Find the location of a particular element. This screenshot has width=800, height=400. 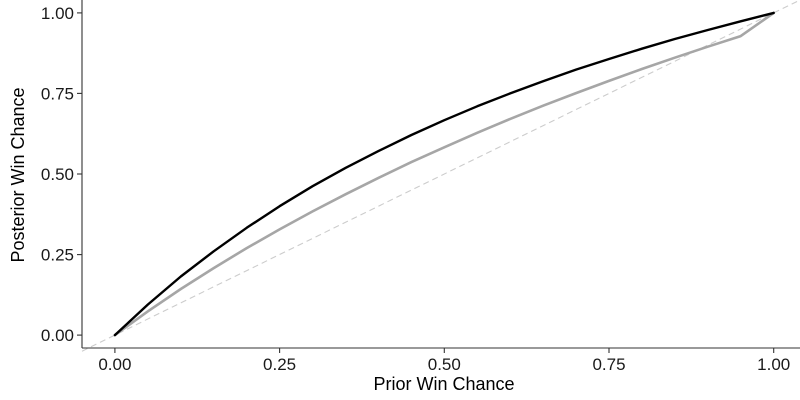

y-tick-label: 0.00 is located at coordinates (57, 335).